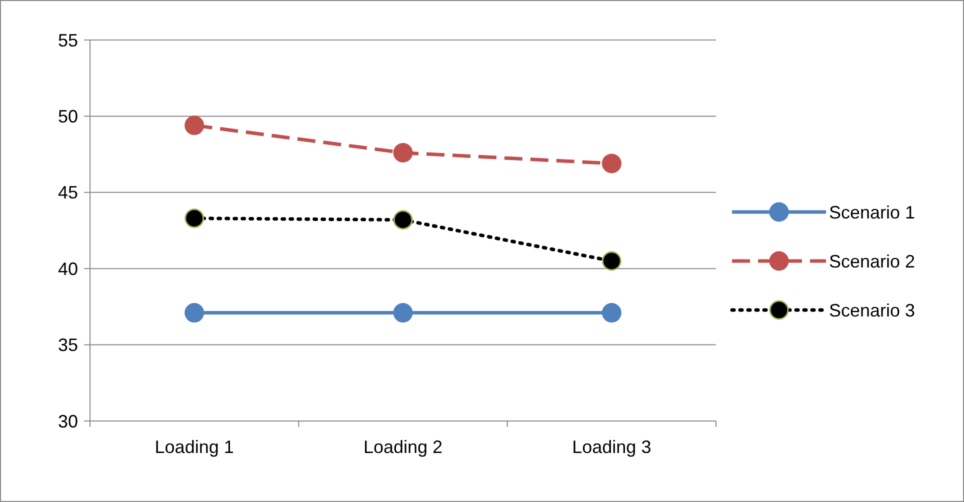 Image resolution: width=964 pixels, height=502 pixels. Describe the element at coordinates (68, 192) in the screenshot. I see `y-tick-label: 45` at that location.